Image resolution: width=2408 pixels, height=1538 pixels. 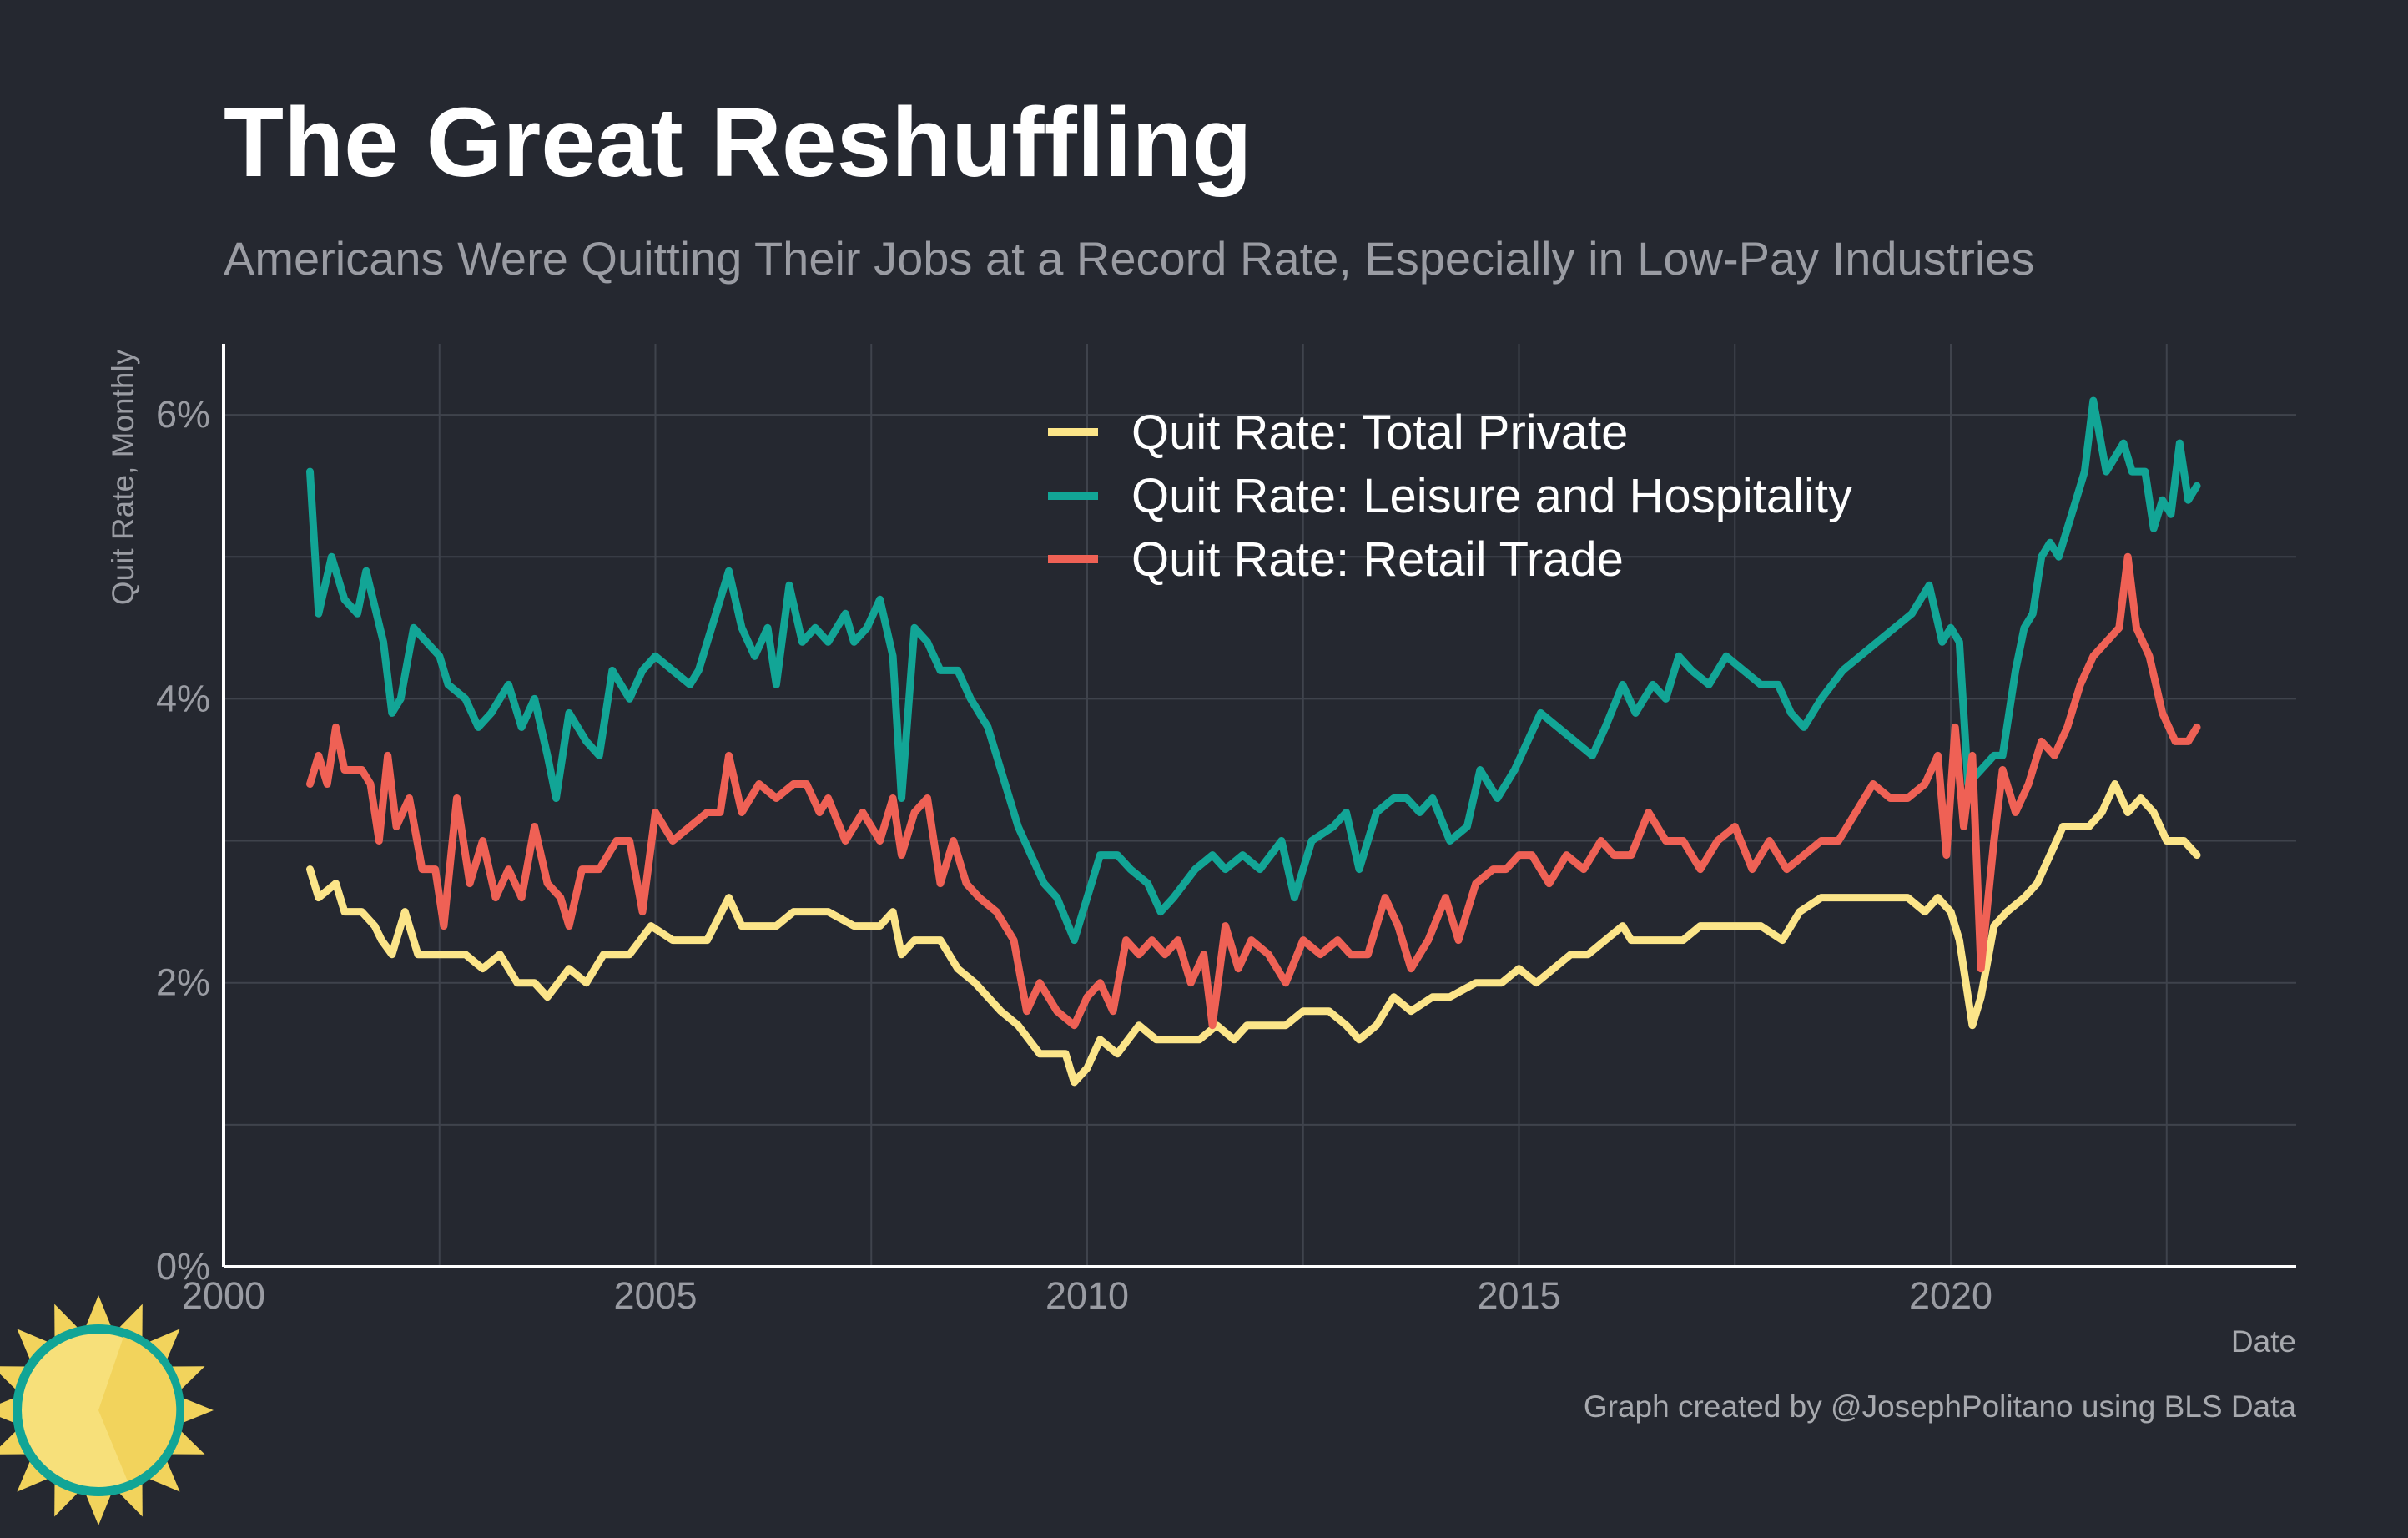 I want to click on x-tick-label: 2015, so click(x=1518, y=1295).